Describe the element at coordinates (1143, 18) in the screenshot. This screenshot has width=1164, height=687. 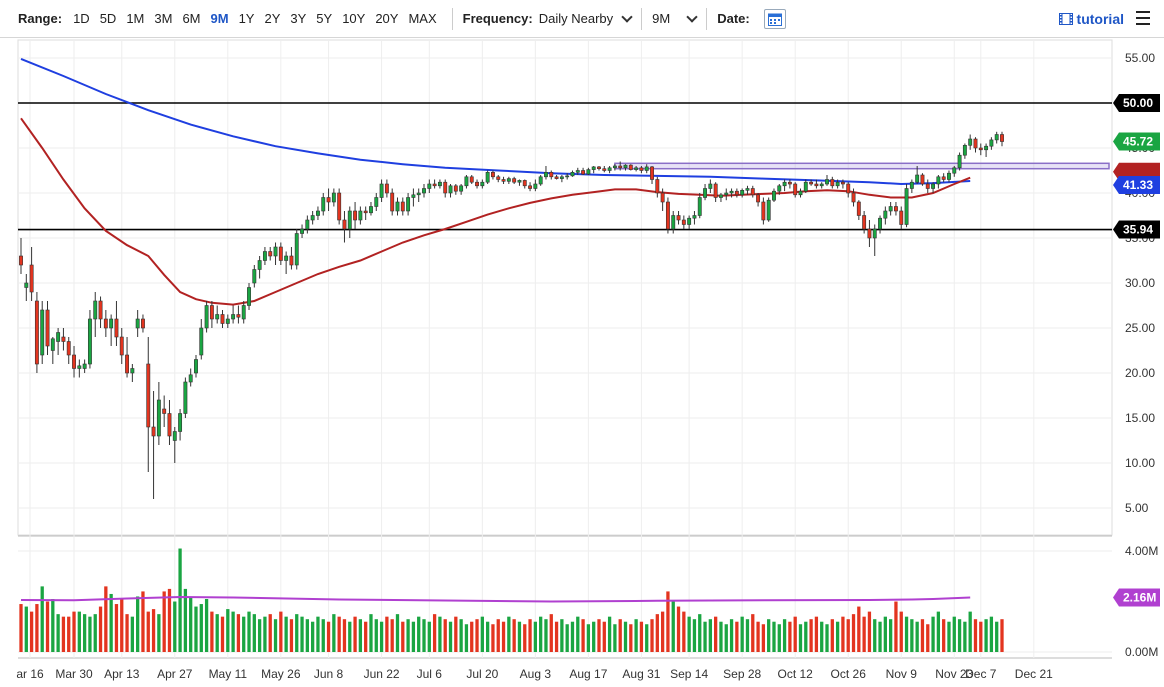
I see `hamburger-menu-icon` at that location.